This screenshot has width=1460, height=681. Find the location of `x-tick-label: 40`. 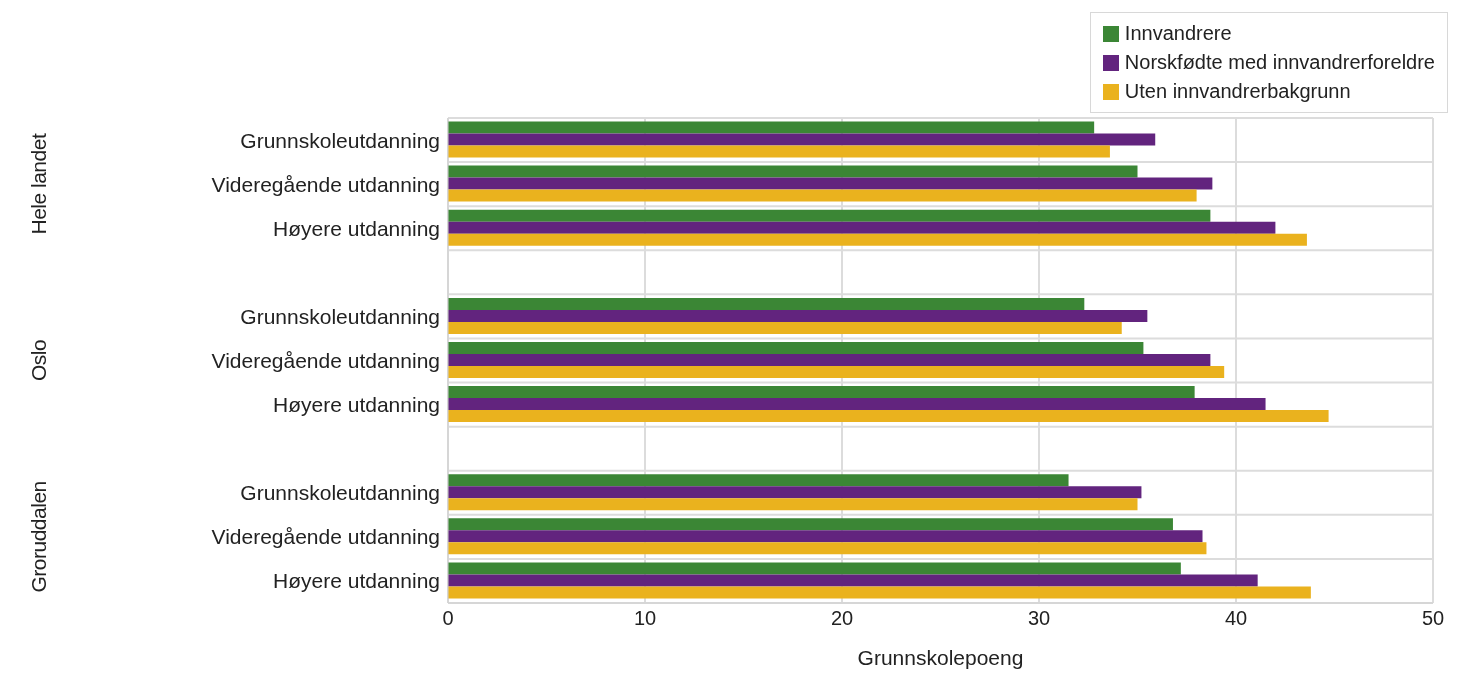

x-tick-label: 40 is located at coordinates (1236, 618).